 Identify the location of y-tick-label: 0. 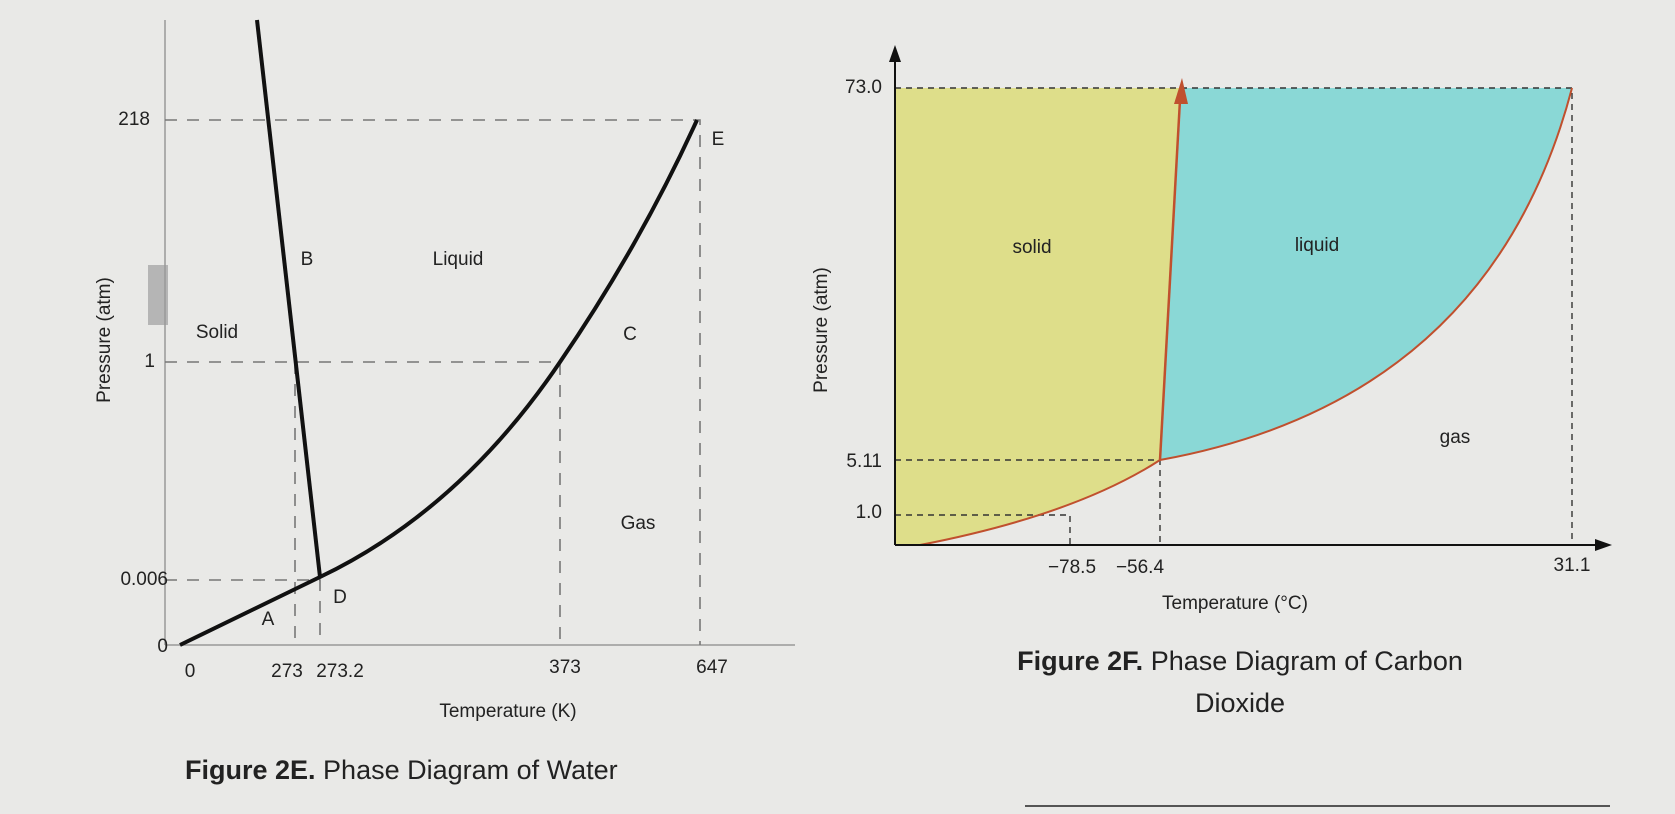
(162, 646).